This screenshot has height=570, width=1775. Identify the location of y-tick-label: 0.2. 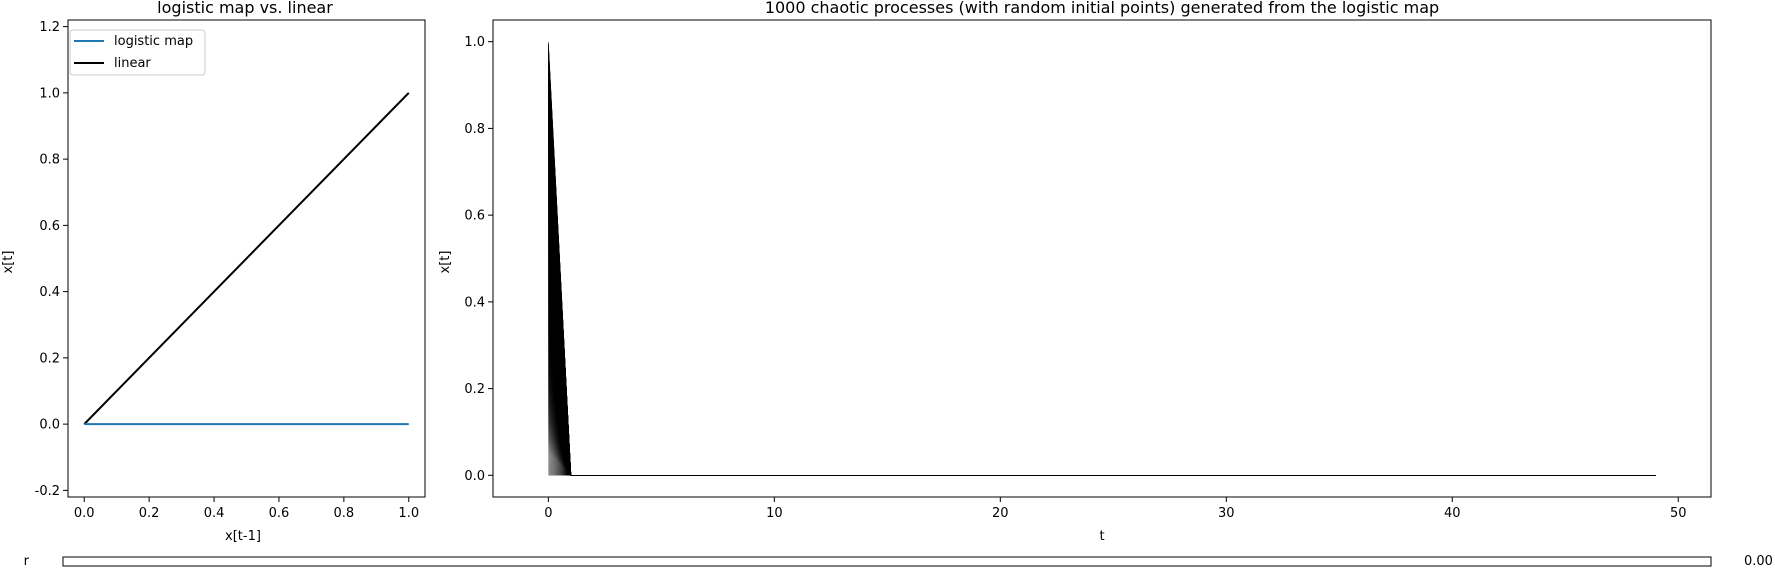
(49, 358).